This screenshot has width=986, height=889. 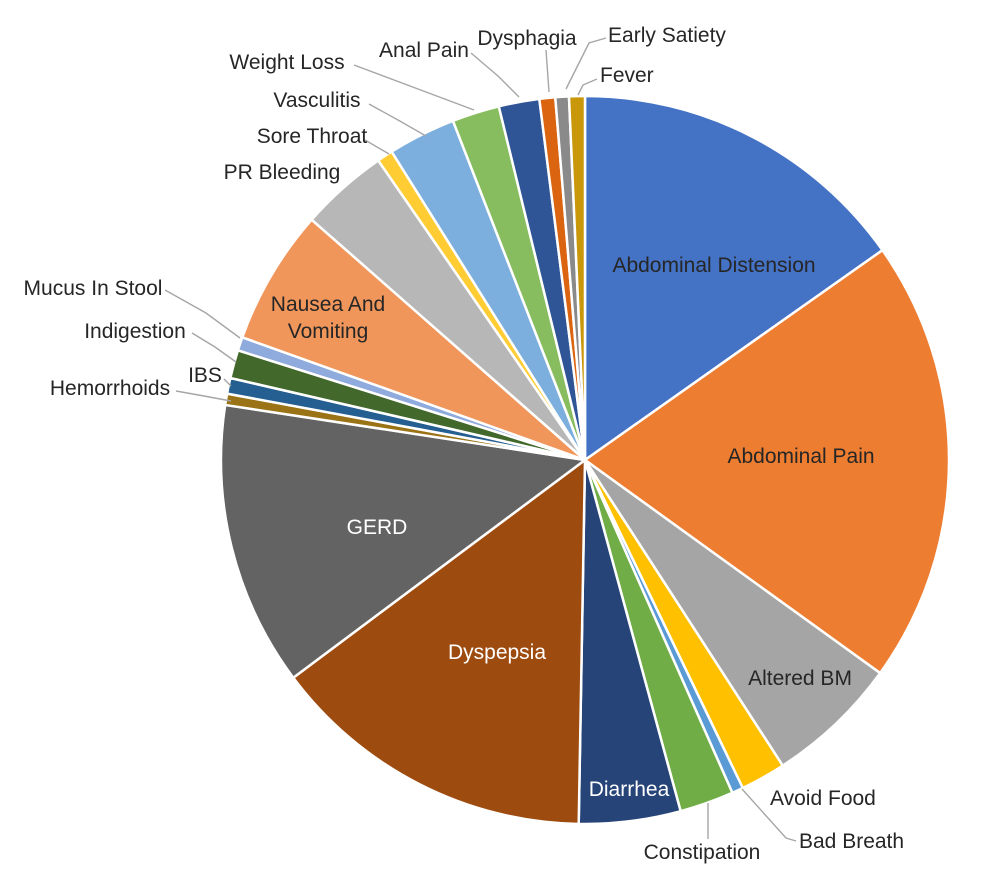 I want to click on label-sore-throat: Sore Throat, so click(x=312, y=136).